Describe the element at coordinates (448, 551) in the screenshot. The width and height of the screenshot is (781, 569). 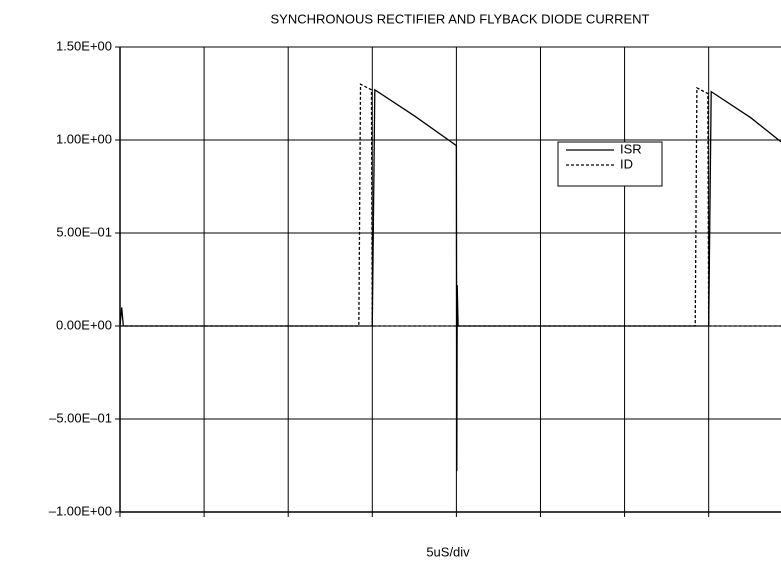
I see `x-axis-label: 5uS/div` at that location.